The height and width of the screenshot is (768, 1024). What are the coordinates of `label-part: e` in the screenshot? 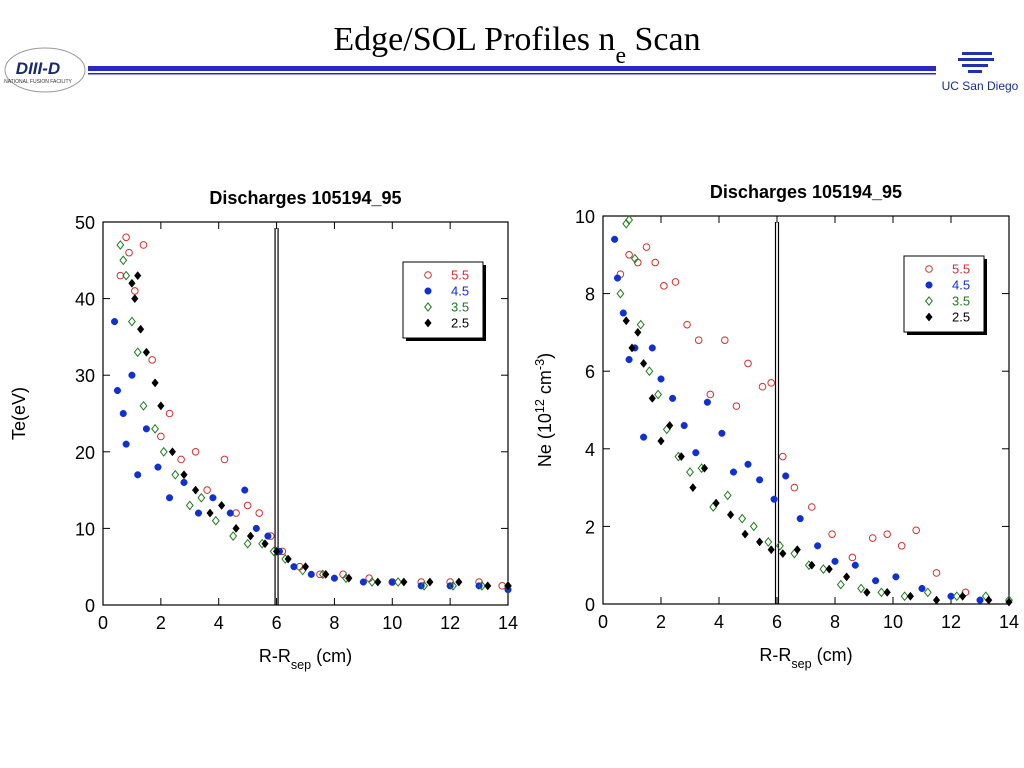 It's located at (620, 56).